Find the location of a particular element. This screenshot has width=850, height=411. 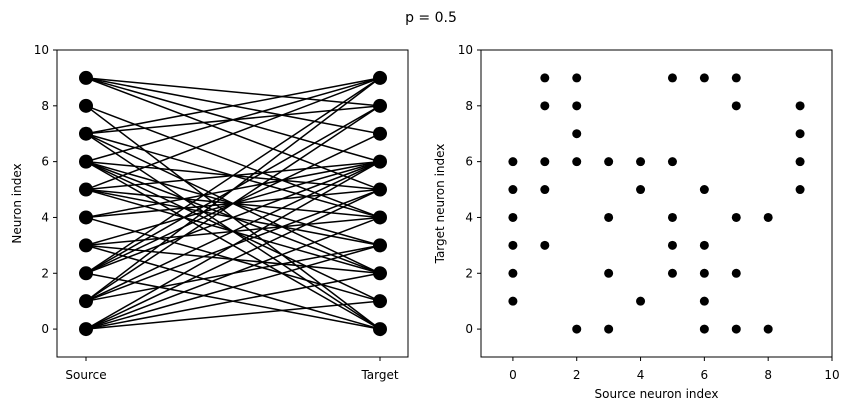

right-y-axis-label: Target neuron index is located at coordinates (440, 204).